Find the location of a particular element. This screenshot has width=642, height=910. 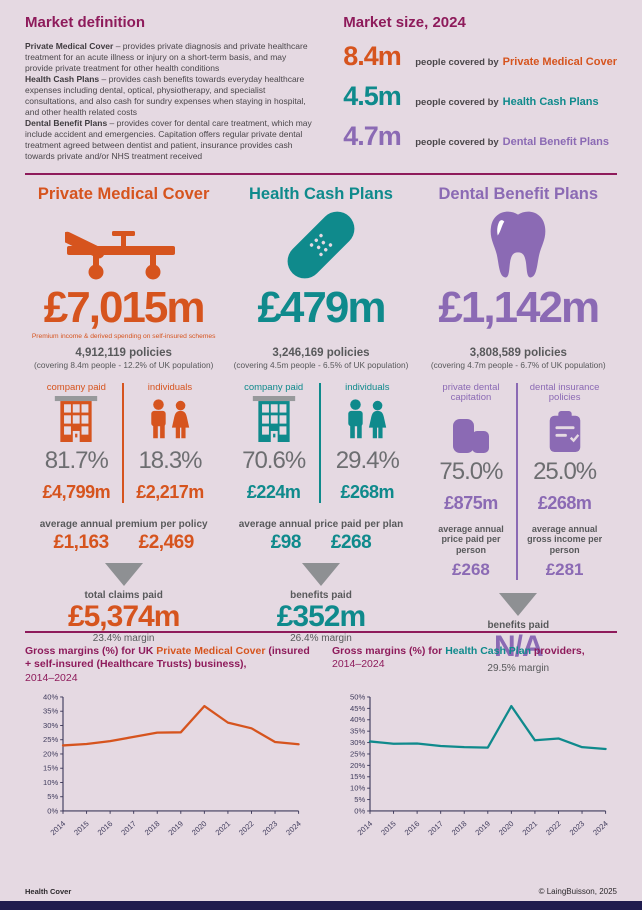

hcp-result-value: £352m is located at coordinates (321, 616).